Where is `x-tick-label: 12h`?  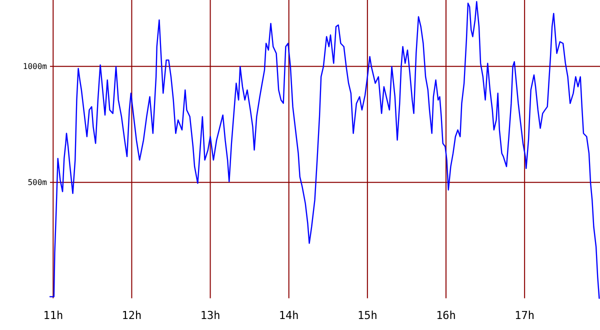 x-tick-label: 12h is located at coordinates (132, 315).